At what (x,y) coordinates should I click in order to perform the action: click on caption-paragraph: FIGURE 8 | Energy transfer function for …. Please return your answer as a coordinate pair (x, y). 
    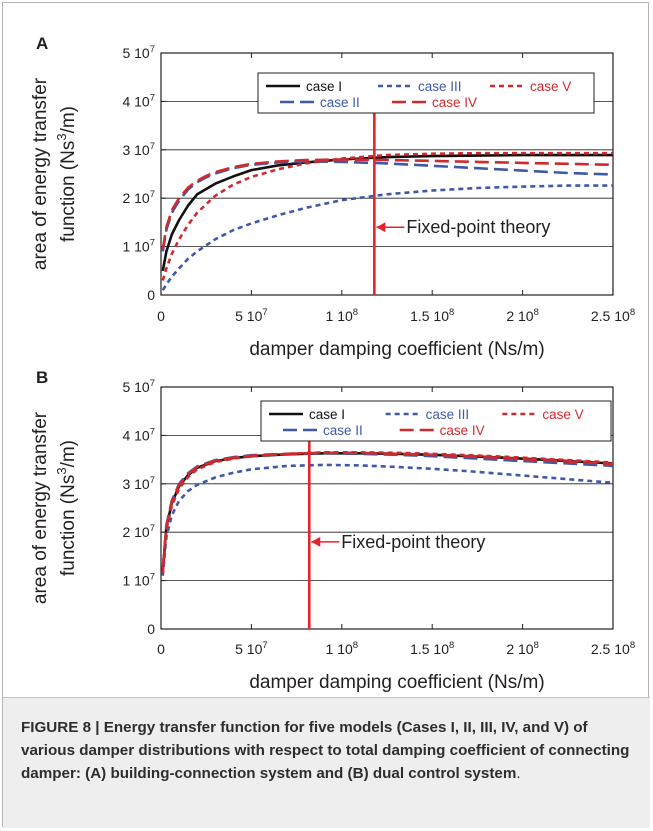
    Looking at the image, I should click on (329, 750).